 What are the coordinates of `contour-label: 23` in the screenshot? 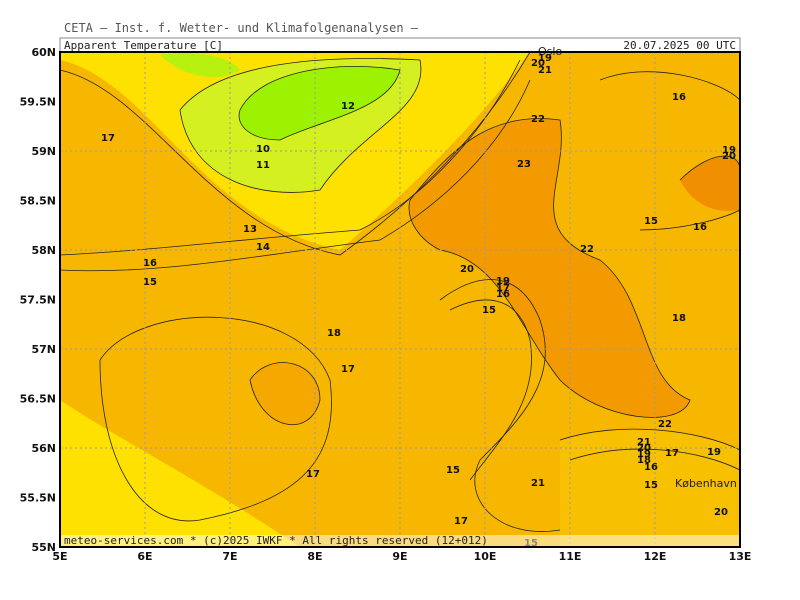 It's located at (524, 164).